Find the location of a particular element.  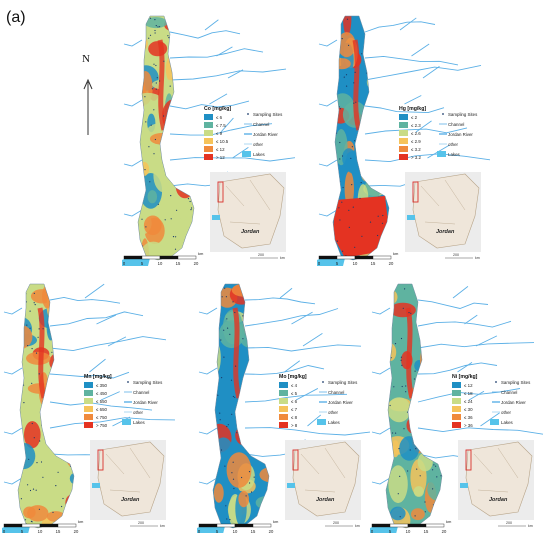

scale-tick-label: 0 is located at coordinates (4, 531).